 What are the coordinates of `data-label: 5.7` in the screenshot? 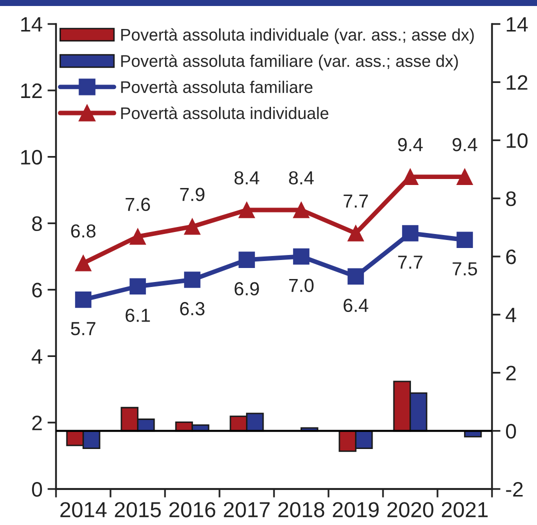 It's located at (83, 329).